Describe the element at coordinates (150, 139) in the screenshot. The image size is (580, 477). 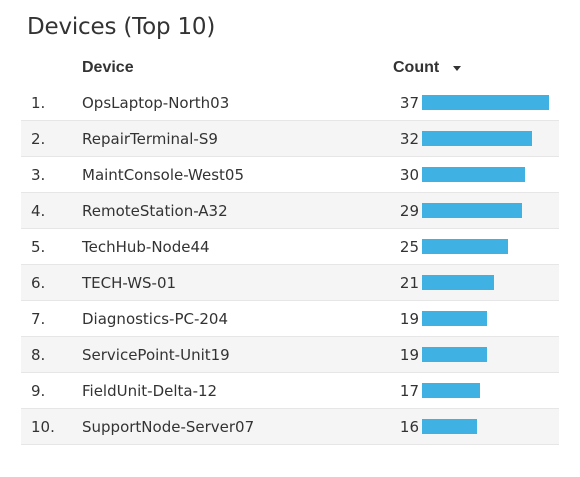
I see `row-device-name: RepairTerminal-S9` at that location.